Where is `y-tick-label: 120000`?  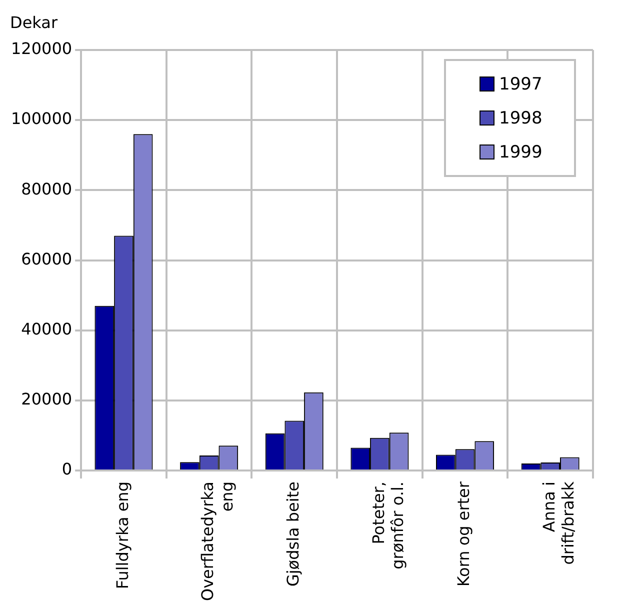
y-tick-label: 120000 is located at coordinates (41, 48).